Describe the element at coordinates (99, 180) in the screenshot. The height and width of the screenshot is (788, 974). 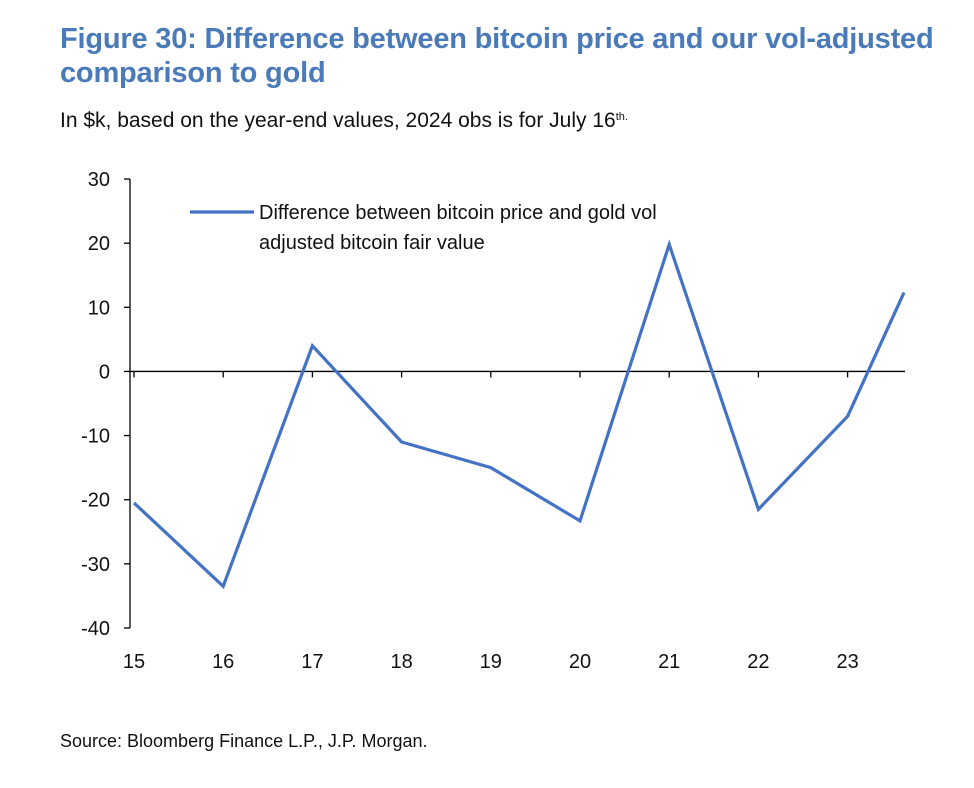
I see `y-tick-label: 30` at that location.